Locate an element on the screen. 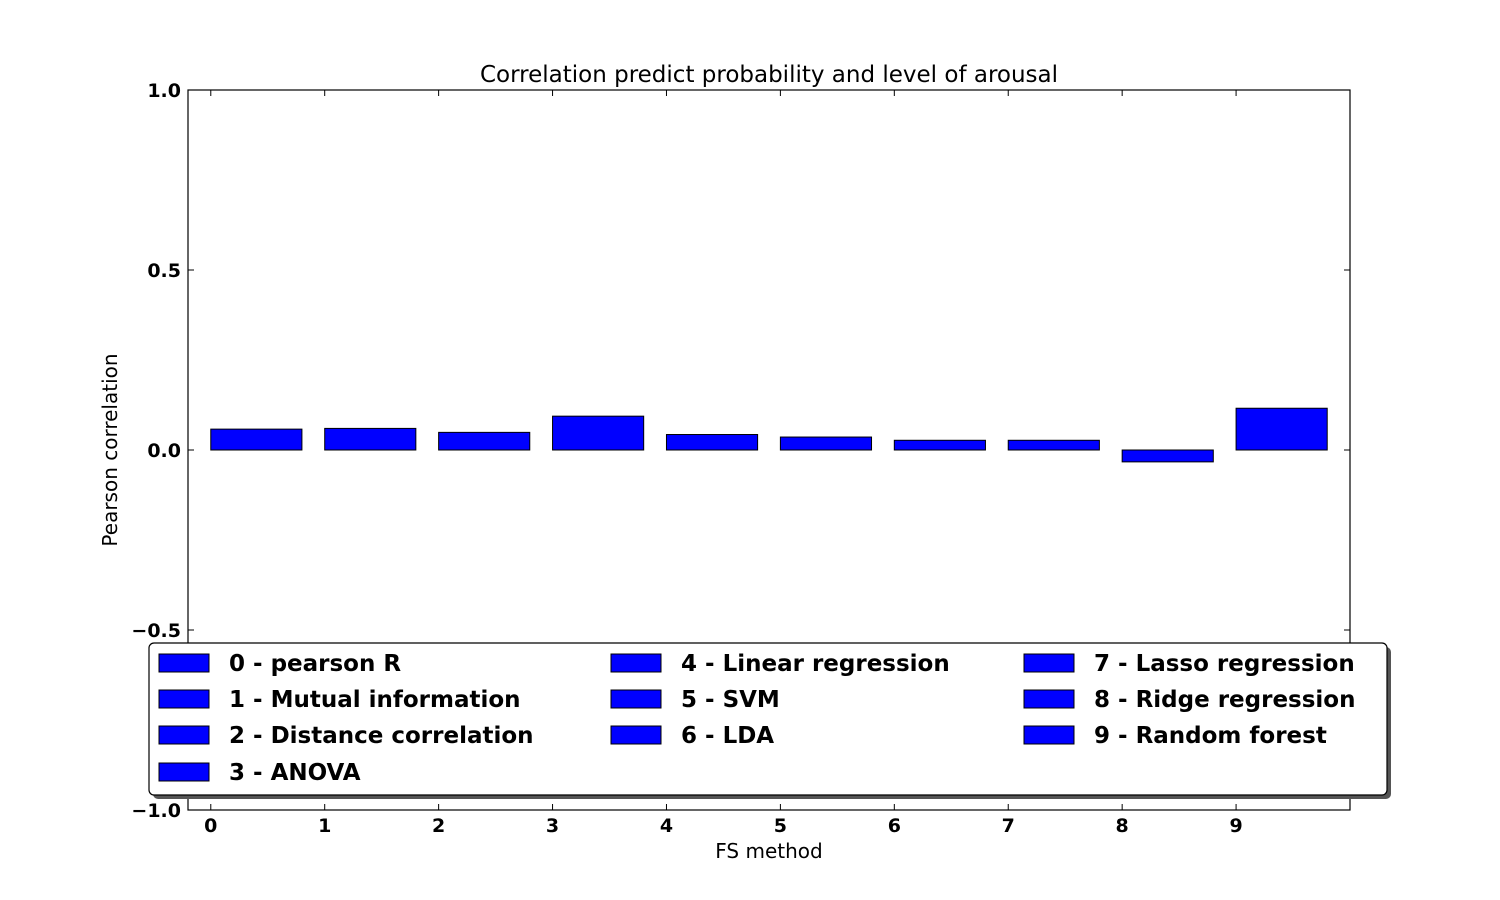 The image size is (1500, 900). y-tick-label: −0.5 is located at coordinates (156, 631).